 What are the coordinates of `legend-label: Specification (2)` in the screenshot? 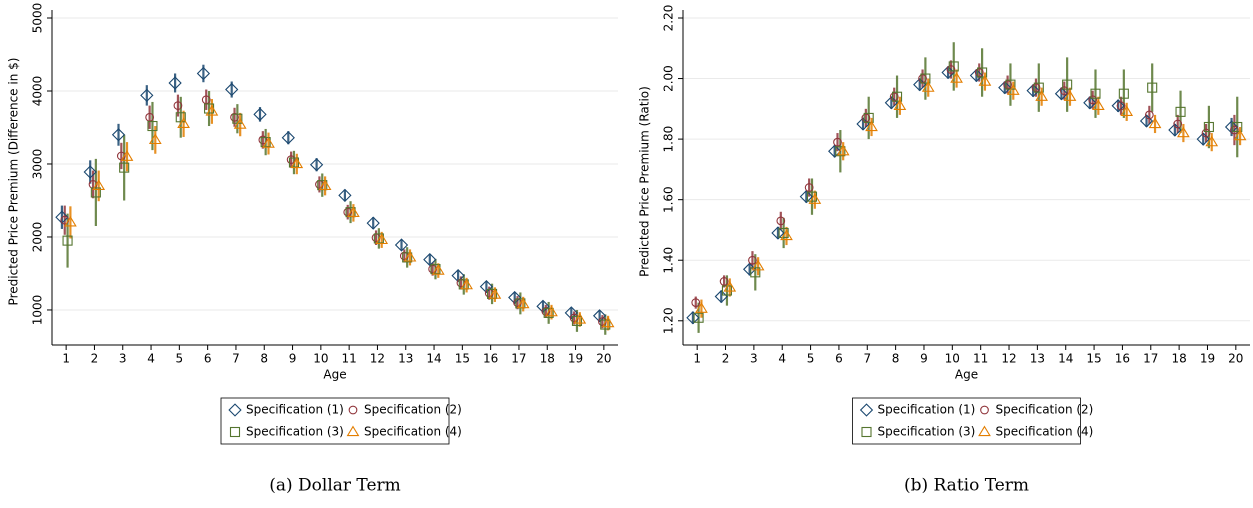 It's located at (1045, 410).